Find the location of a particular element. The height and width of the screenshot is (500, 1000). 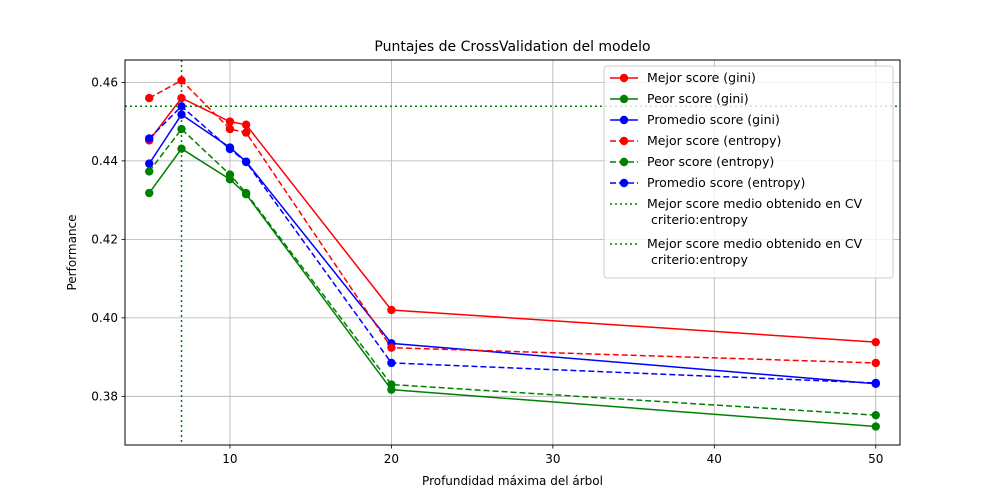

y-tick-label: 0.38 is located at coordinates (104, 396).